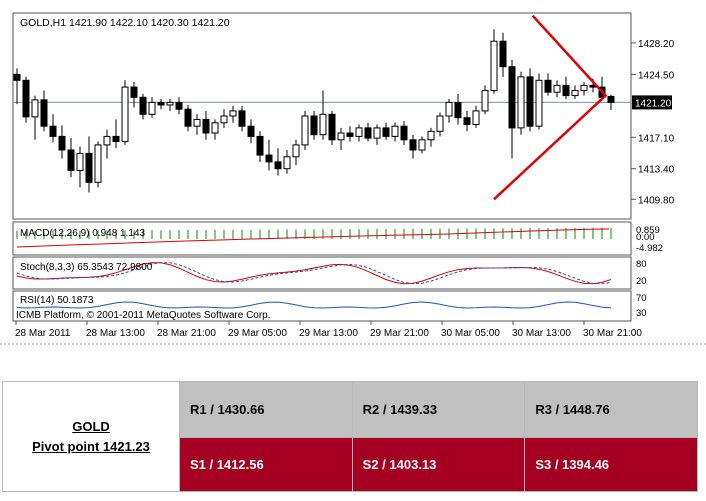 The width and height of the screenshot is (706, 501). I want to click on price-tick-1: 1428.20, so click(656, 44).